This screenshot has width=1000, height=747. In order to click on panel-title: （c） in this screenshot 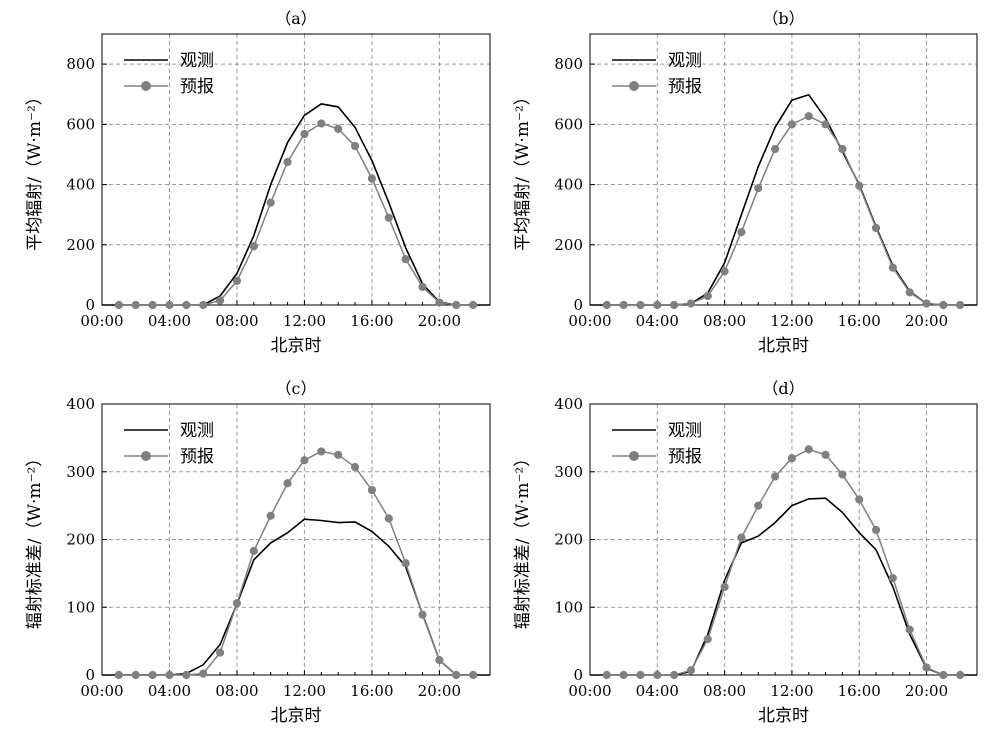, I will do `click(296, 388)`.